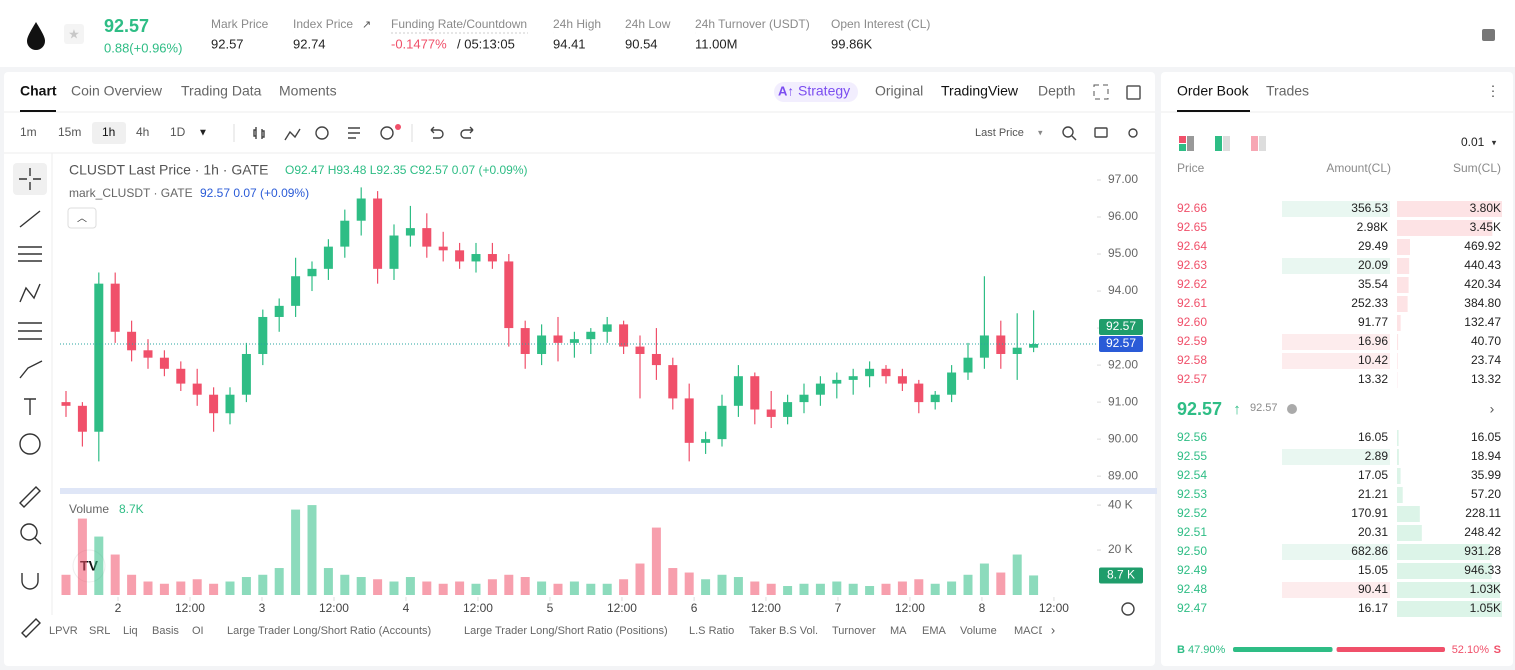 This screenshot has width=1515, height=670. Describe the element at coordinates (165, 631) in the screenshot. I see `indicator-tab: Basis` at that location.